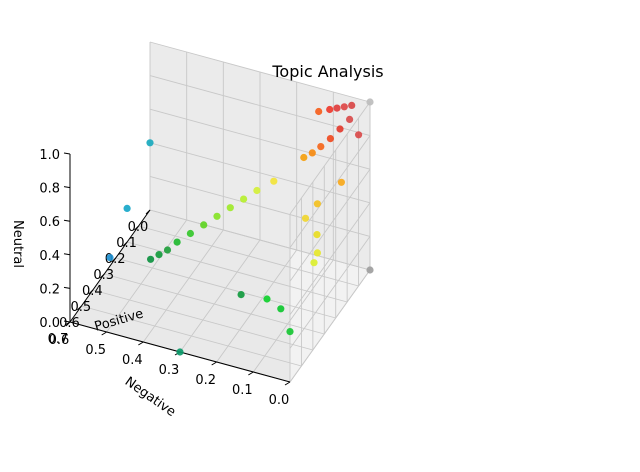  I want to click on z-tick-label: 0.4, so click(49, 256).